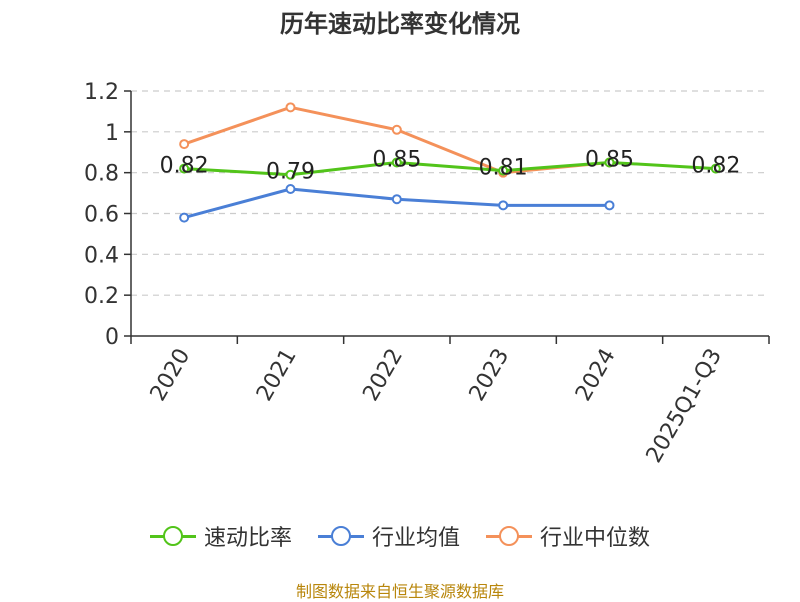 The width and height of the screenshot is (800, 602). Describe the element at coordinates (595, 538) in the screenshot. I see `legend-label: 行业中位数` at that location.